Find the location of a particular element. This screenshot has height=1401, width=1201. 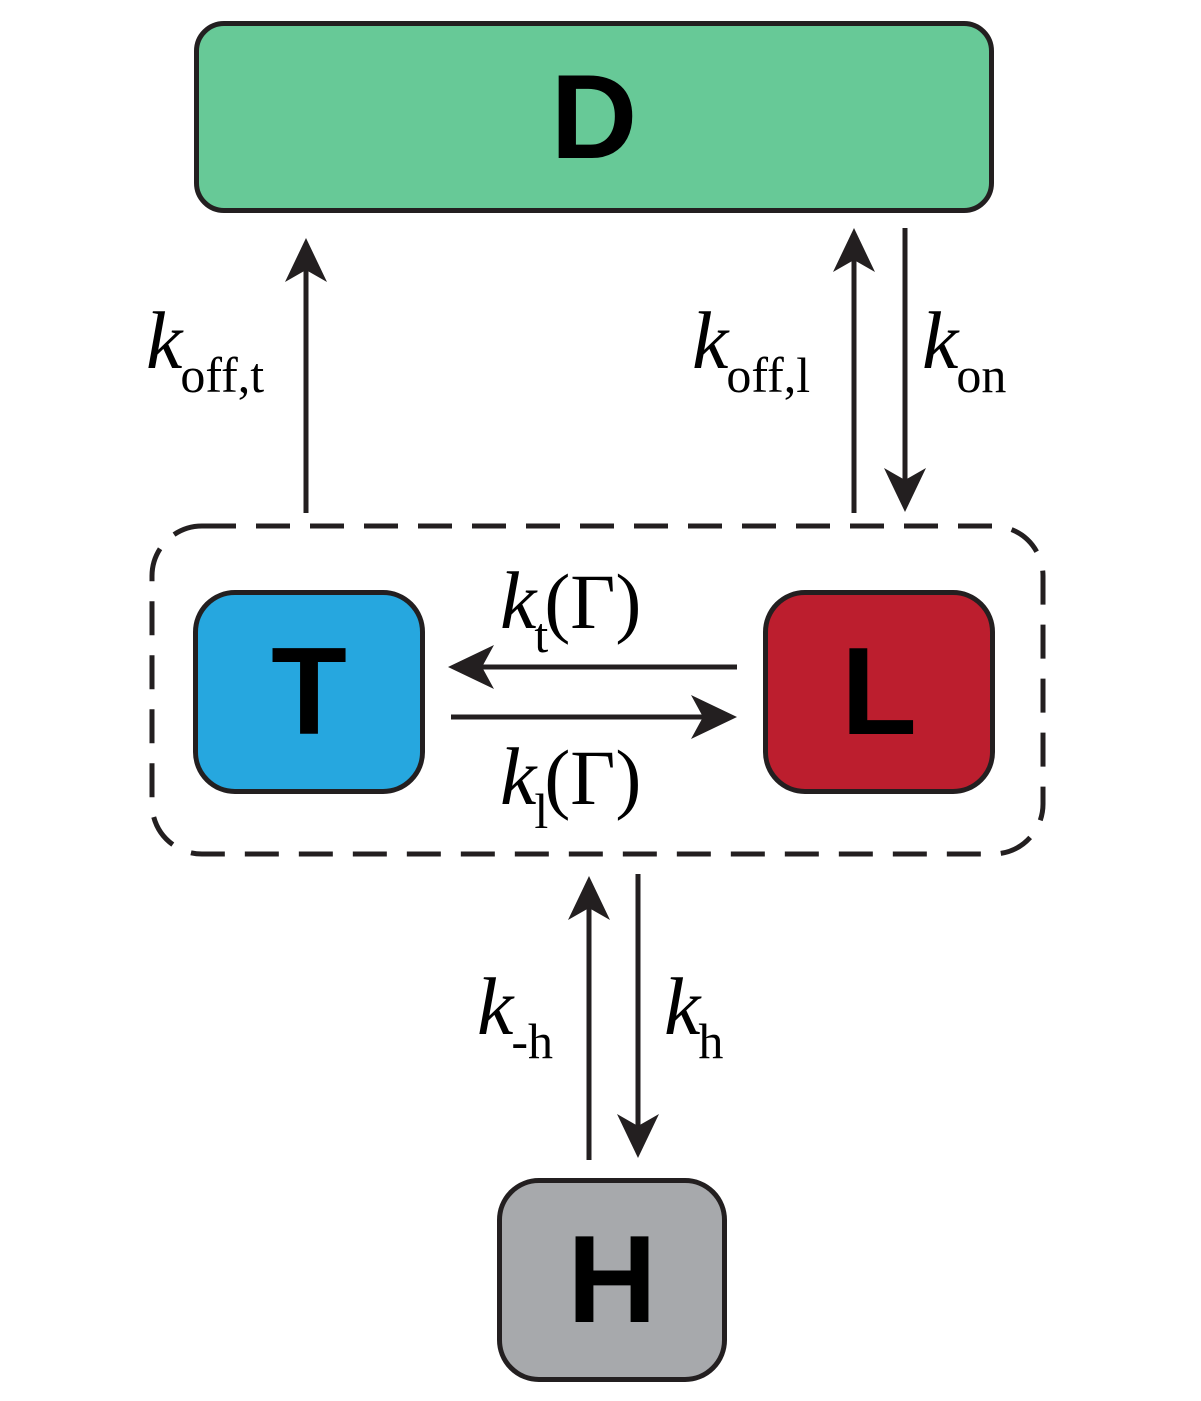

rate-koff-l-label: koff,l is located at coordinates (751, 350).